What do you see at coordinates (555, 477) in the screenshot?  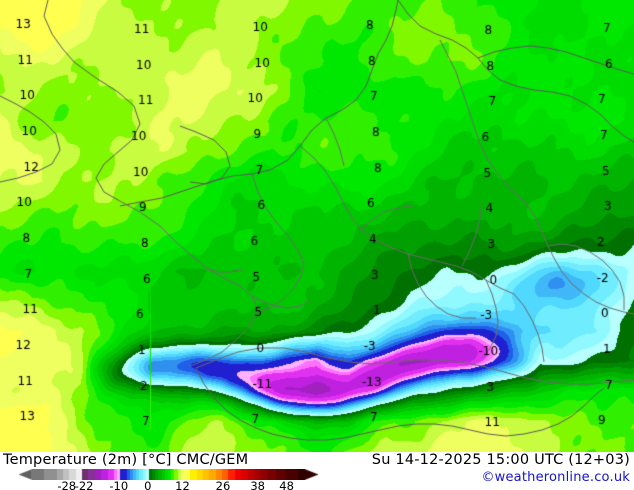 I see `copyright-label: ©weatheronline.co.uk` at bounding box center [555, 477].